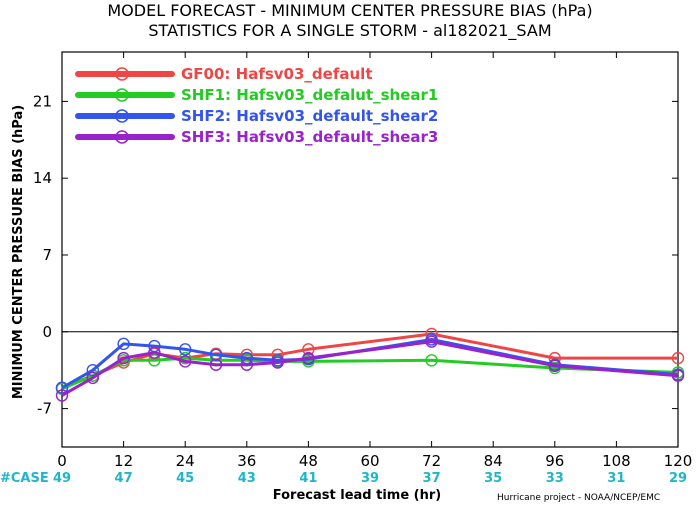  Describe the element at coordinates (124, 478) in the screenshot. I see `case-count: 47` at that location.